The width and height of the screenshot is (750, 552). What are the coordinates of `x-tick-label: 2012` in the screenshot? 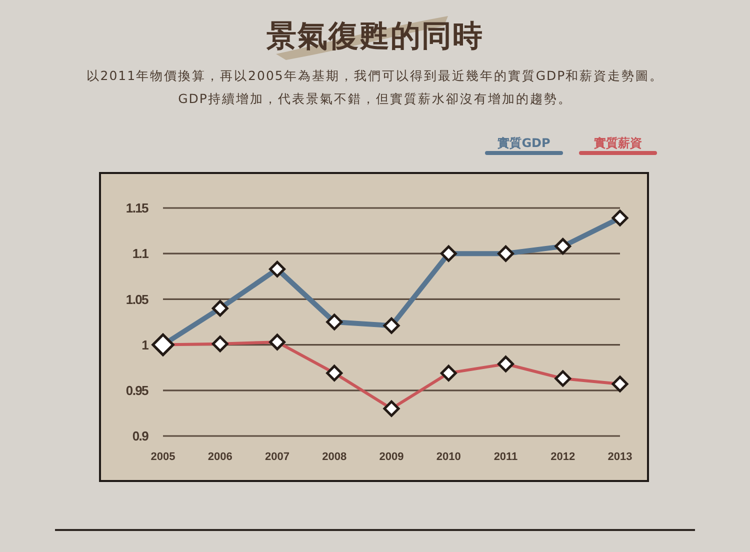 It's located at (563, 456).